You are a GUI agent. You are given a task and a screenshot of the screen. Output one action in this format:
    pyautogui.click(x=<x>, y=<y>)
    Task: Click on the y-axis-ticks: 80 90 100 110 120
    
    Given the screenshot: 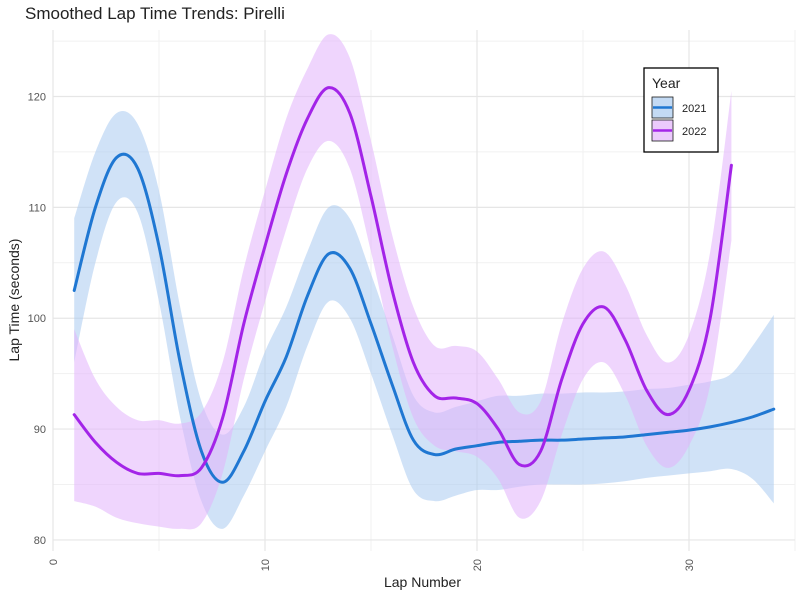 What is the action you would take?
    pyautogui.click(x=37, y=319)
    